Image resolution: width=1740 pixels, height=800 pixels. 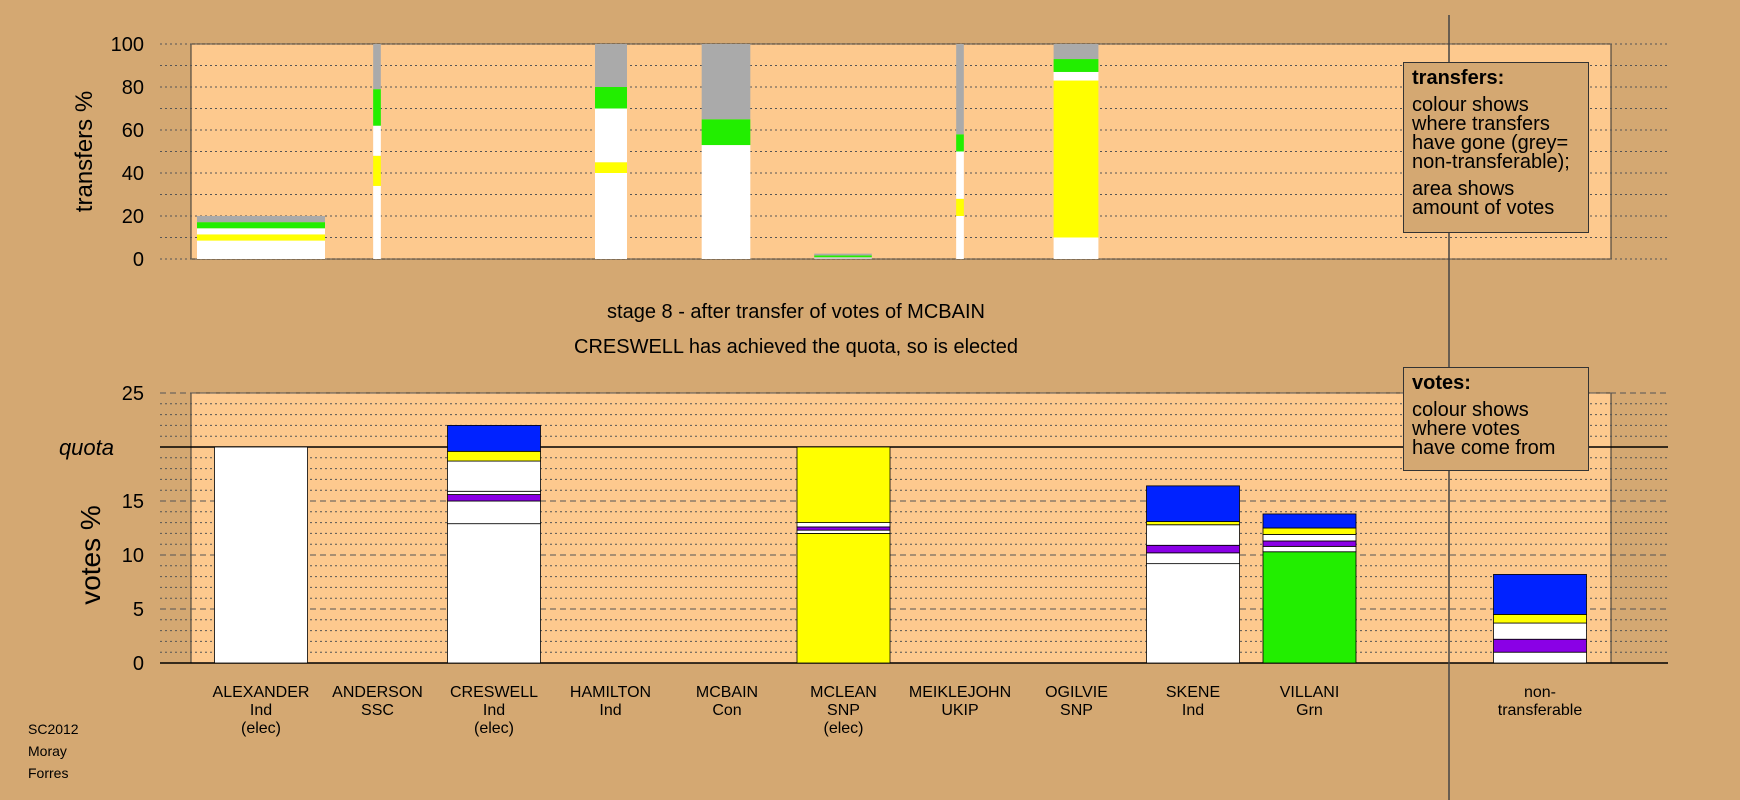 What do you see at coordinates (86, 447) in the screenshot?
I see `quota-label: quota` at bounding box center [86, 447].